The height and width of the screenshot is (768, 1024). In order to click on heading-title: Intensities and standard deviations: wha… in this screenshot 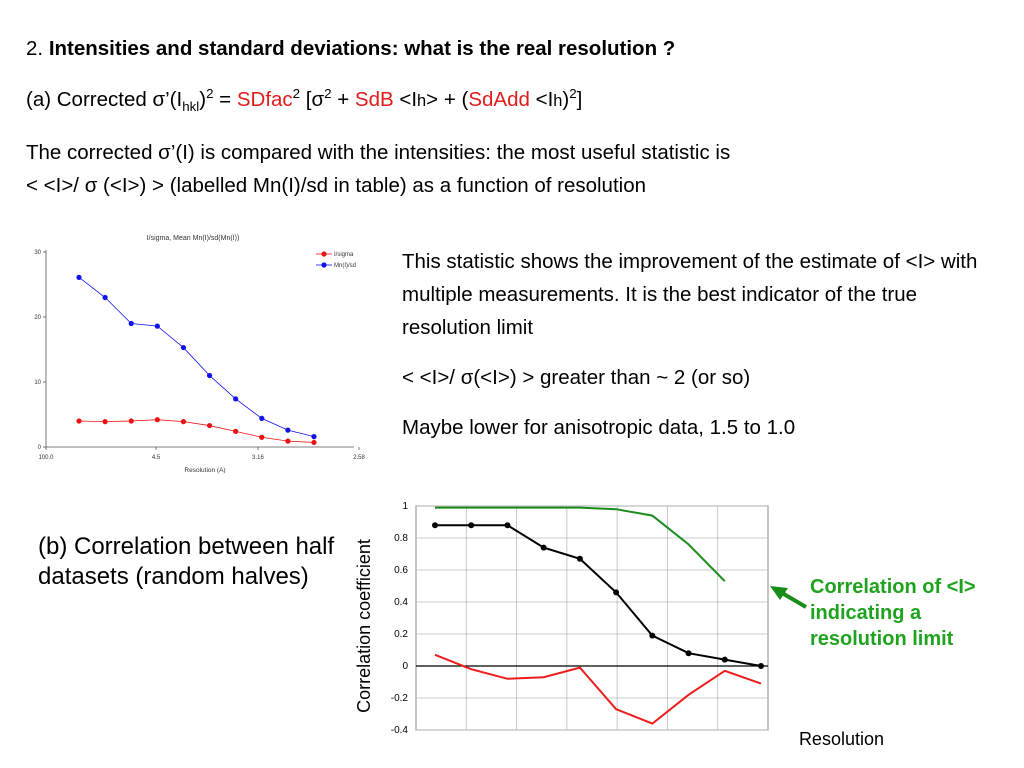, I will do `click(362, 48)`.